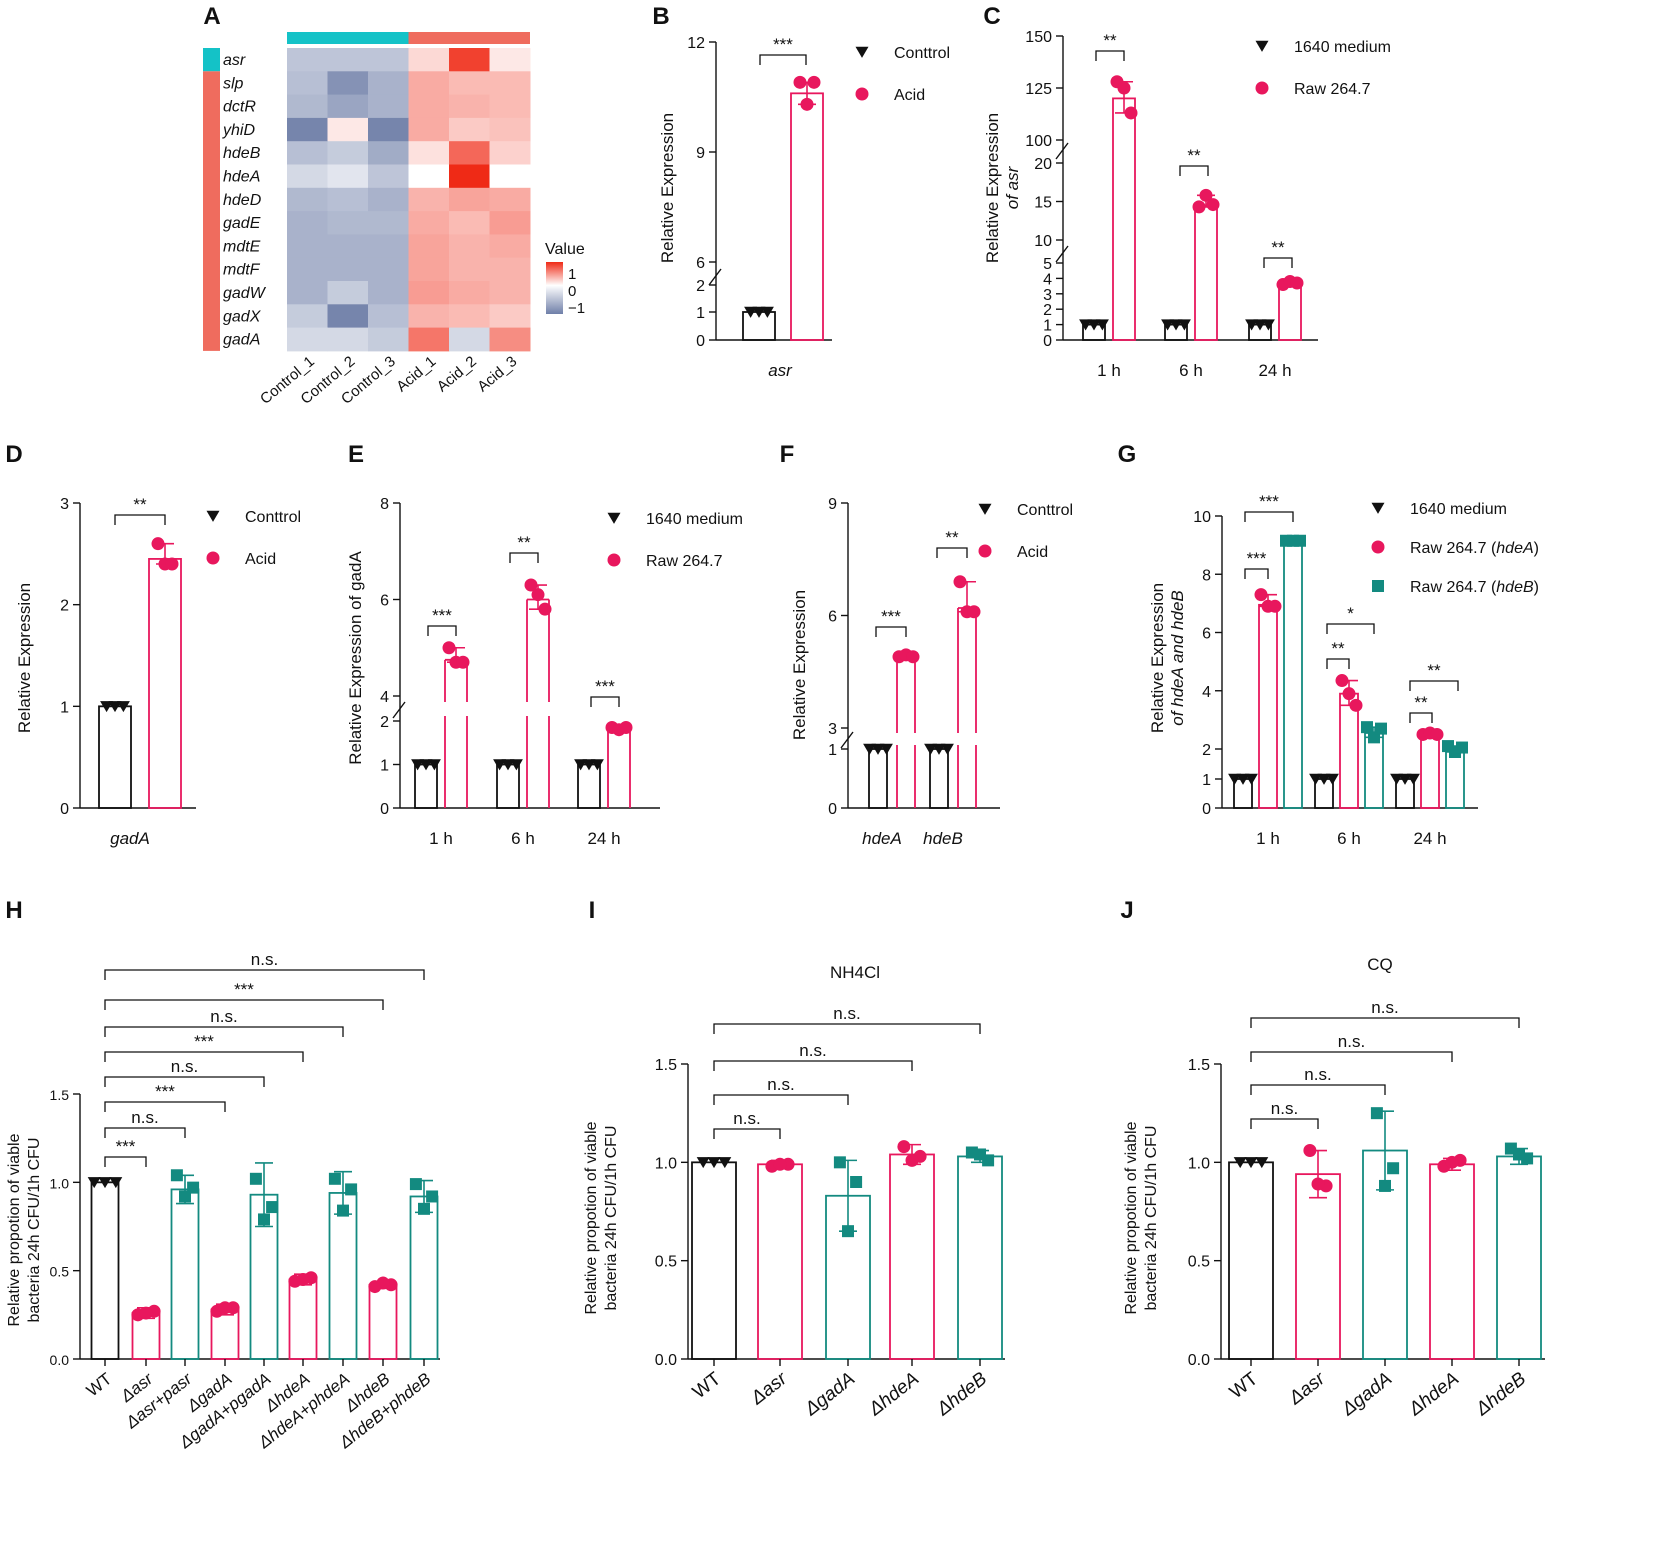 The width and height of the screenshot is (1654, 1563). I want to click on panel-c-y-tick-label: 5, so click(1047, 264).